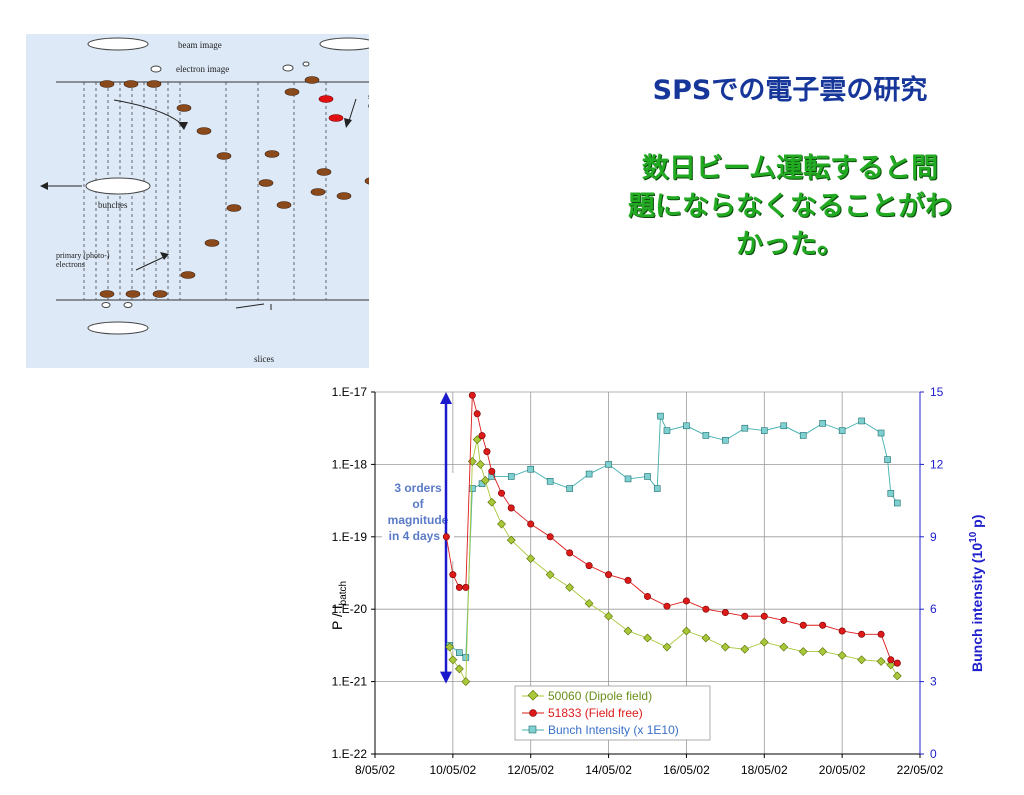  Describe the element at coordinates (920, 770) in the screenshot. I see `x-tick-label: 22/05/02` at that location.